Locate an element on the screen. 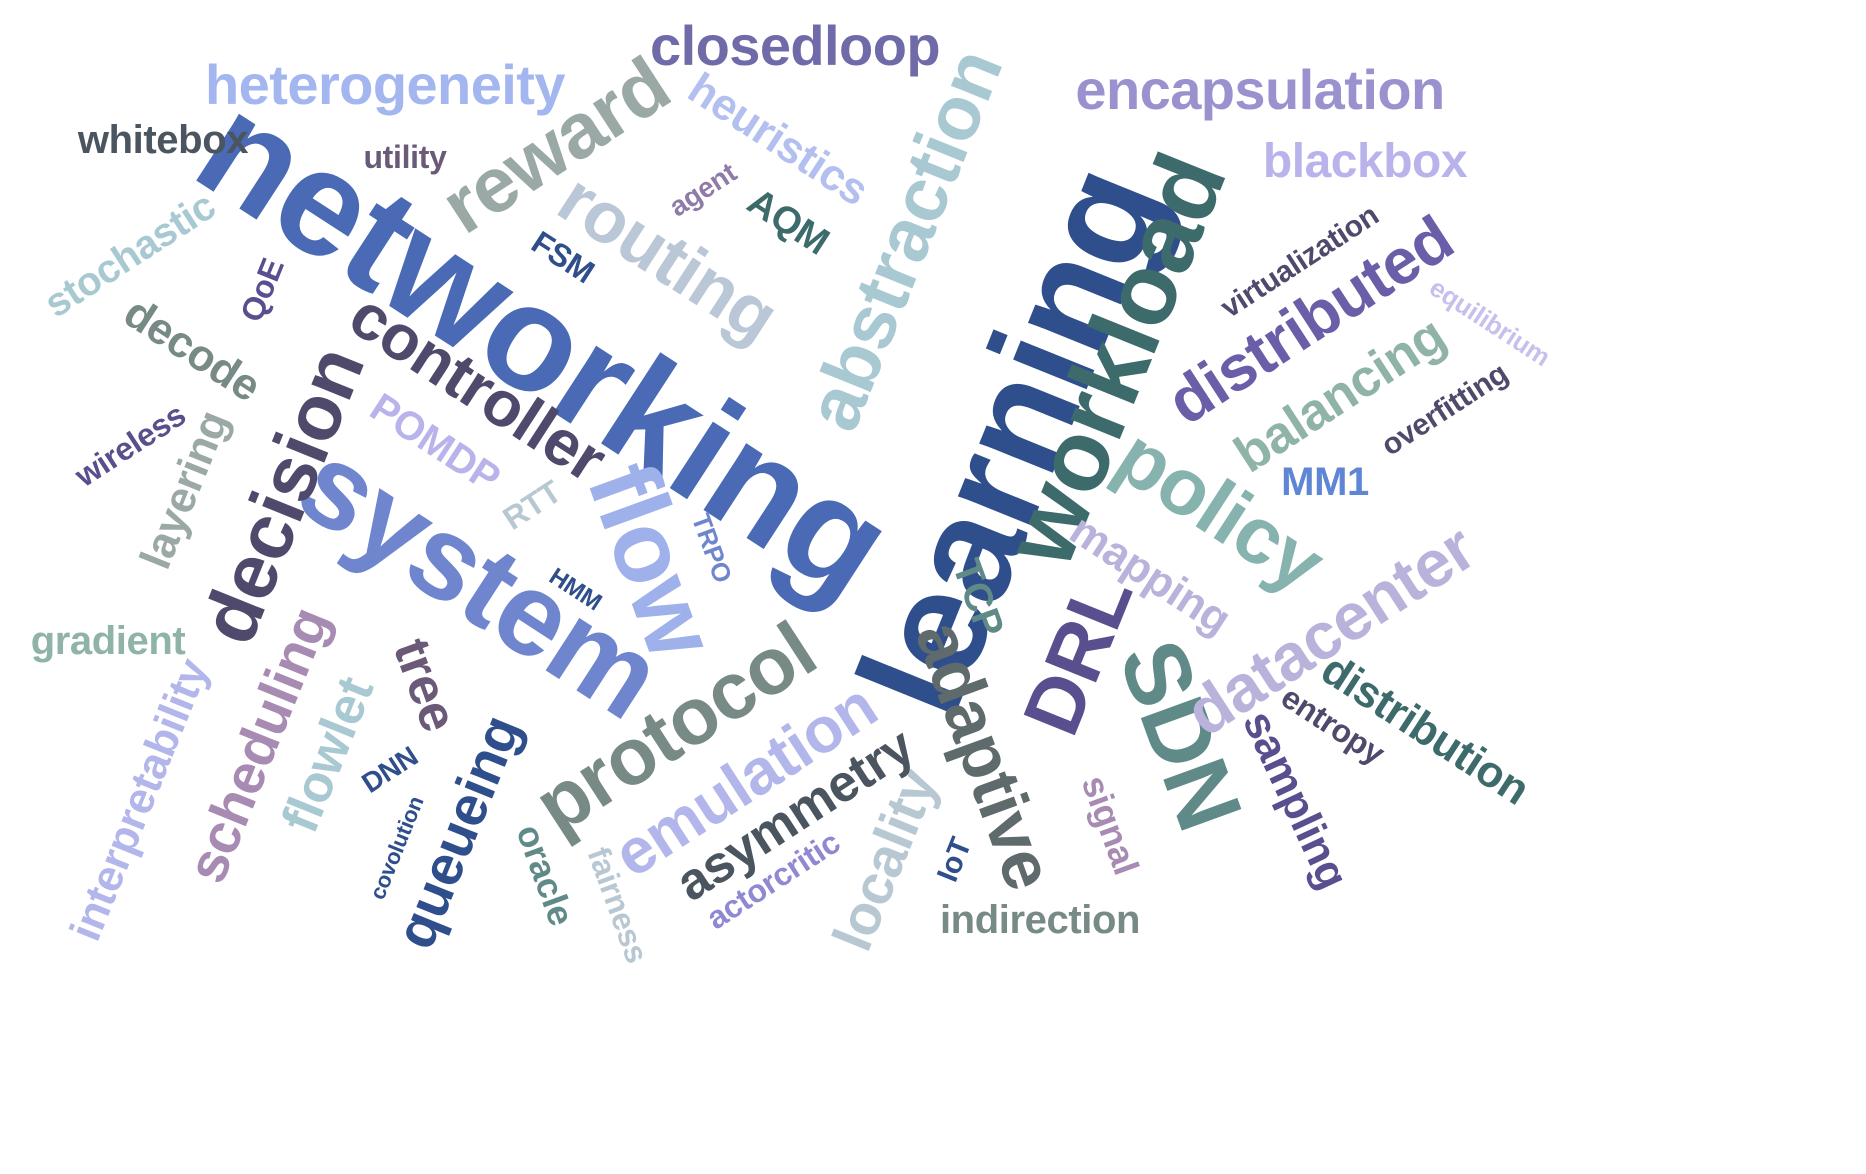 The width and height of the screenshot is (1866, 1174). cloud-word: MM1 is located at coordinates (1325, 482).